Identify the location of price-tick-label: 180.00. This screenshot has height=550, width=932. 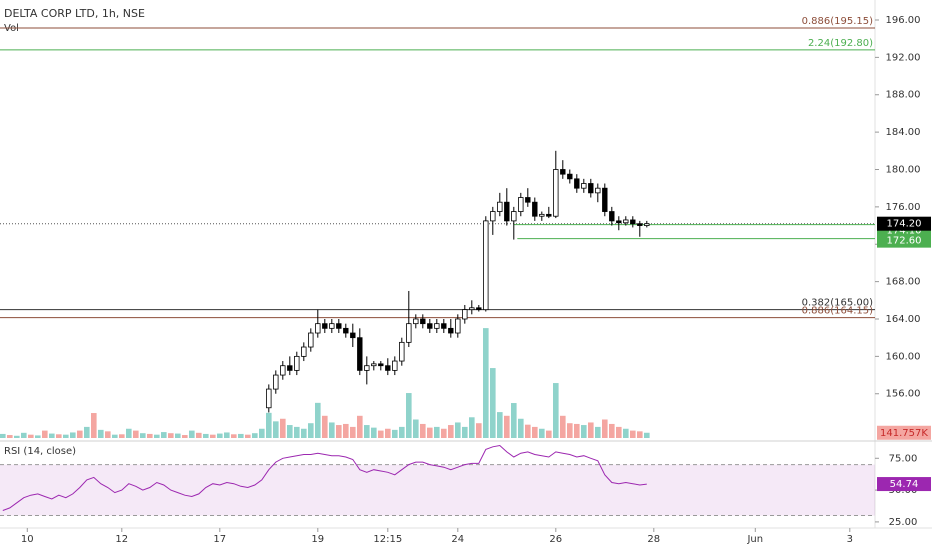
(903, 169).